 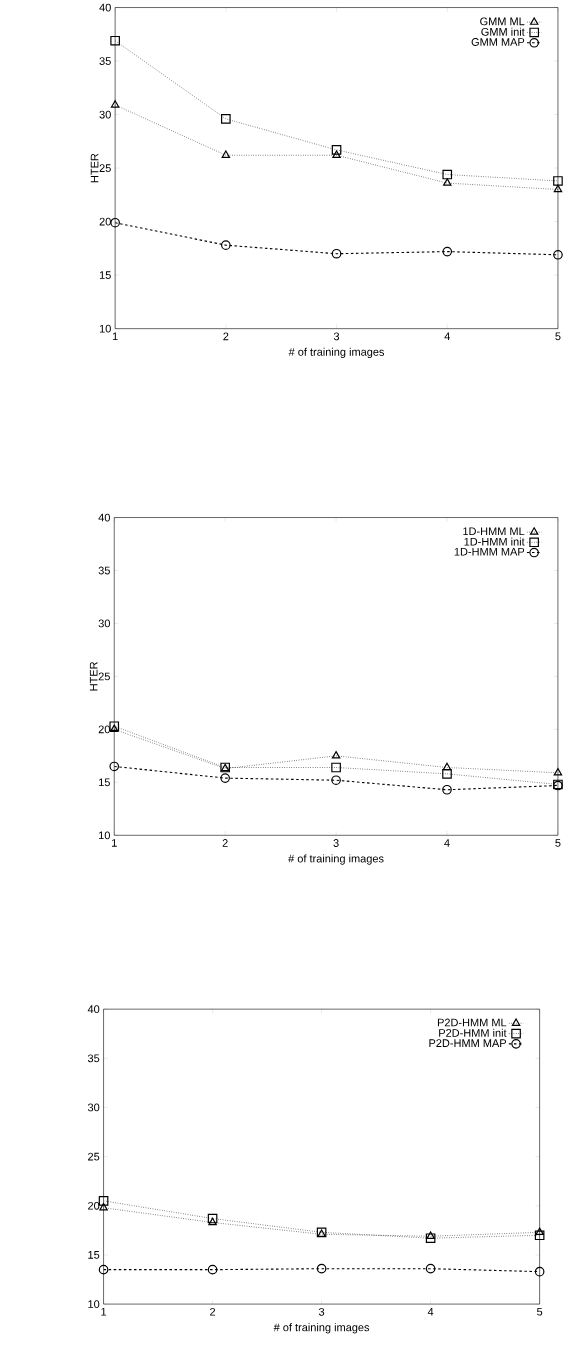 I want to click on legend-label: P2D-HMM init, so click(x=473, y=1032).